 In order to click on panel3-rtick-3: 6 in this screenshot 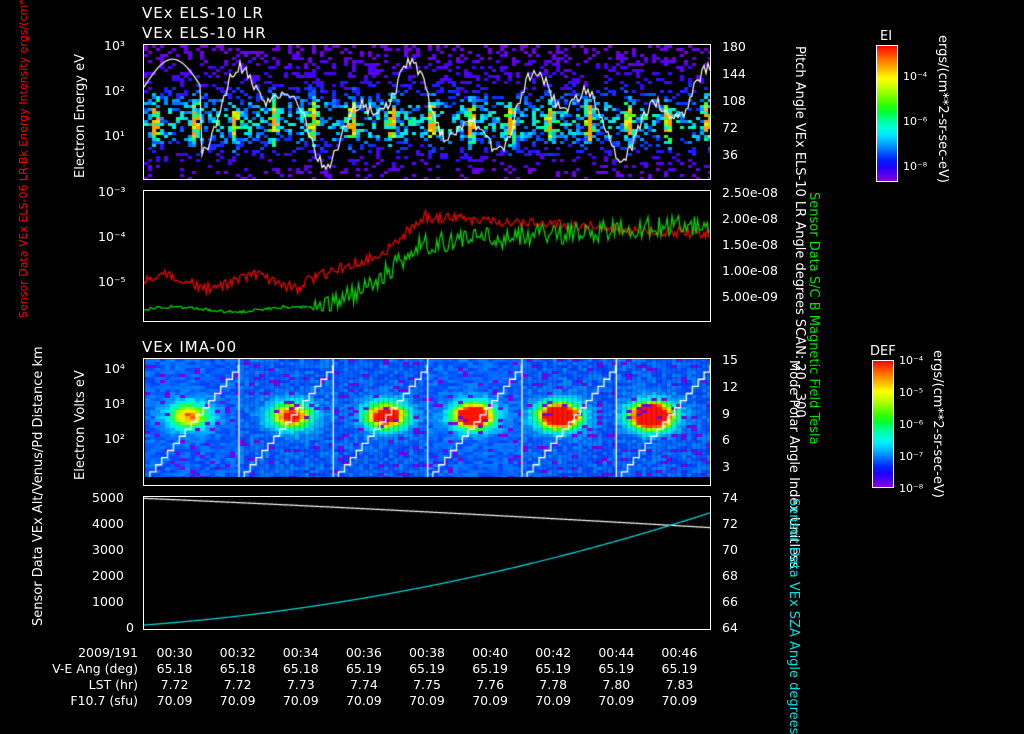, I will do `click(726, 439)`.